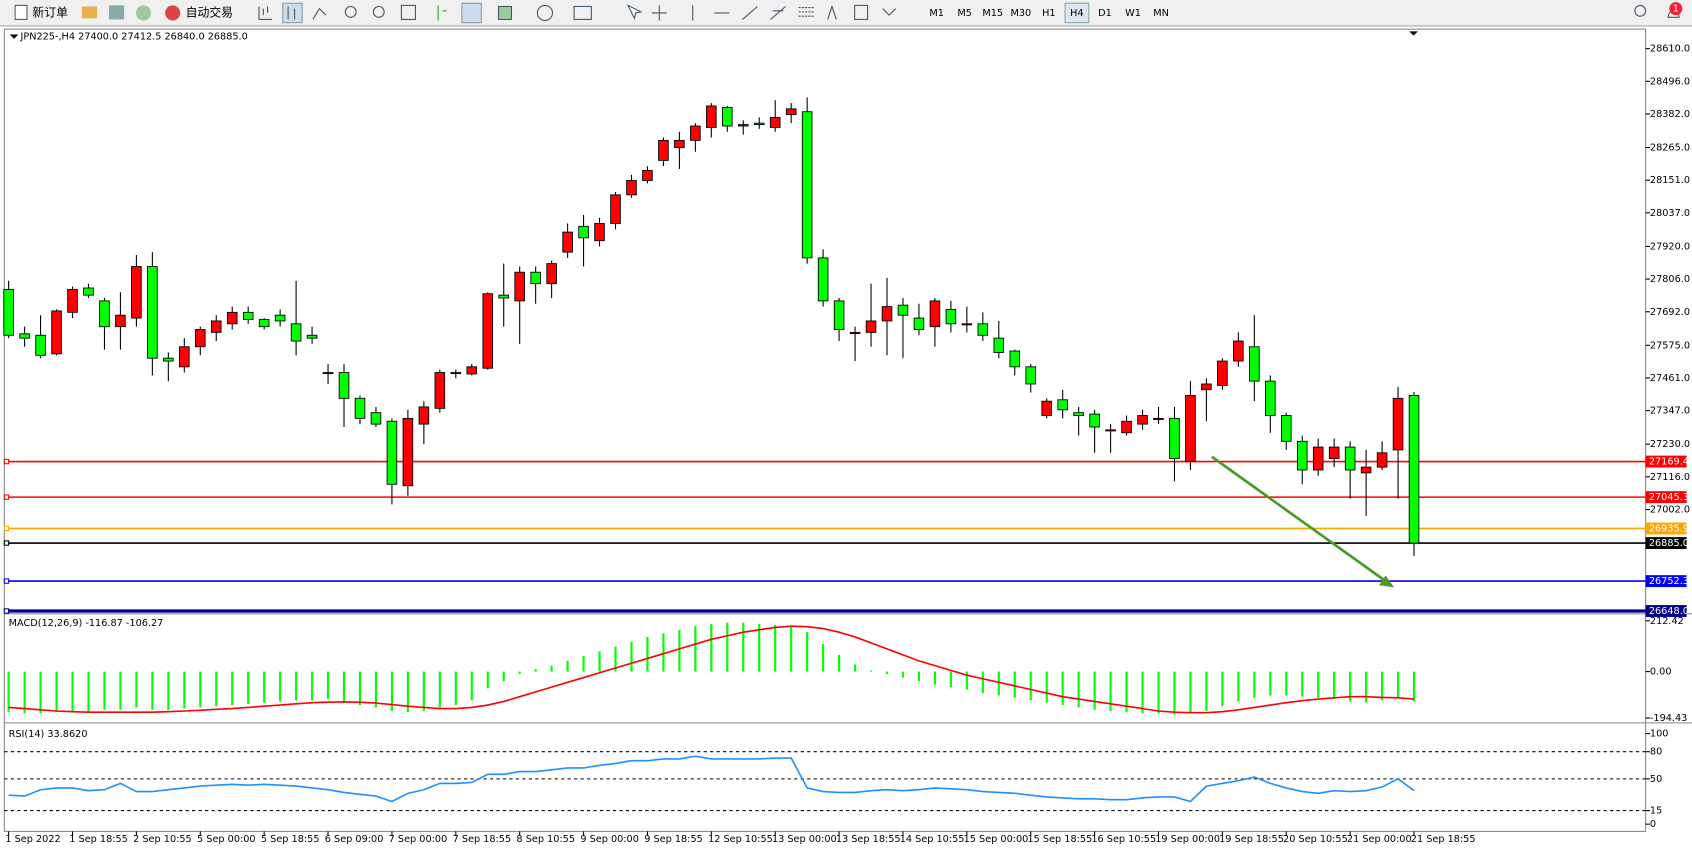  What do you see at coordinates (868, 839) in the screenshot?
I see `x-tick-label: 13 Sep 18:55` at bounding box center [868, 839].